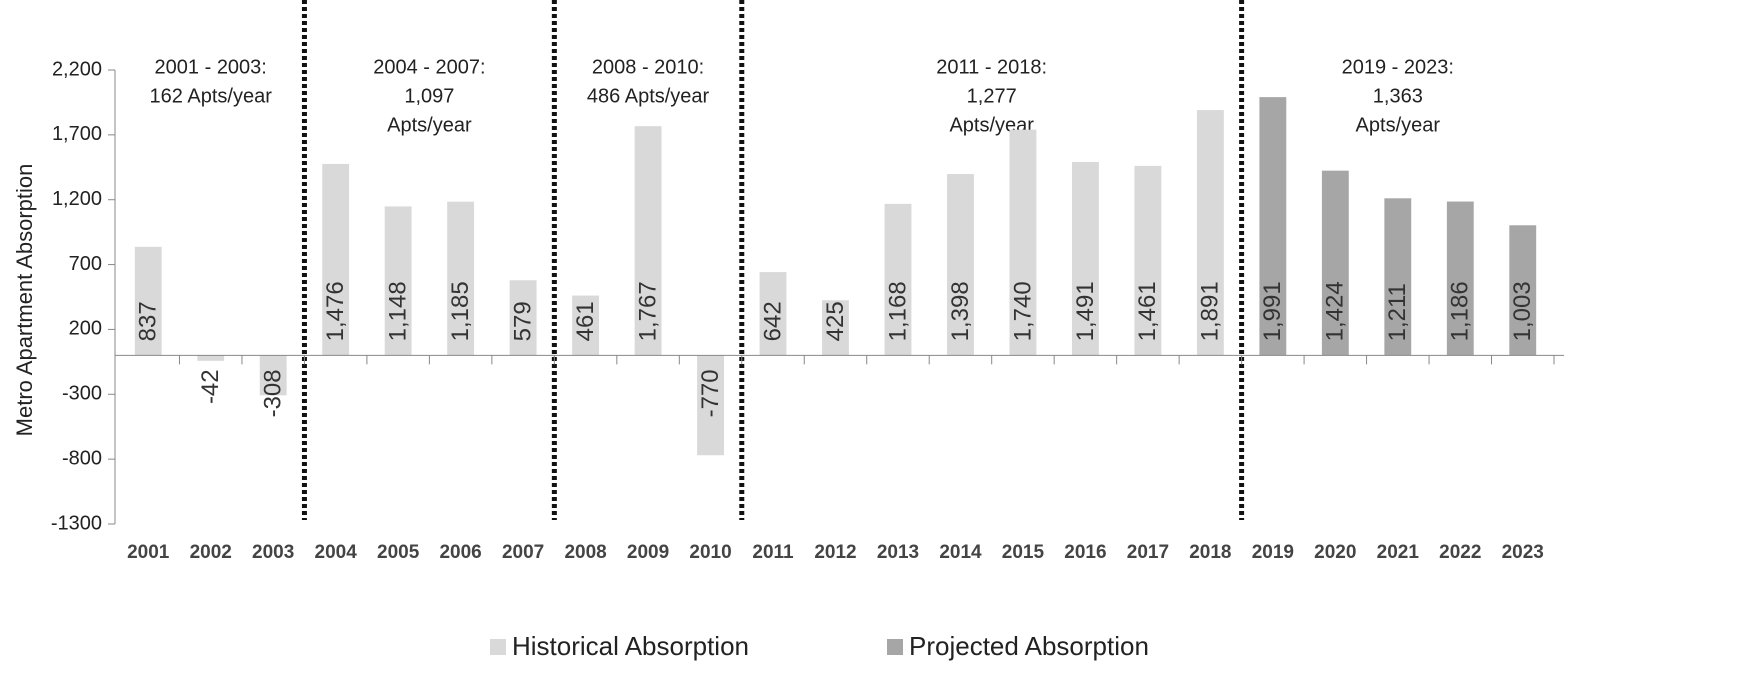 The height and width of the screenshot is (677, 1756). What do you see at coordinates (897, 311) in the screenshot?
I see `value-label: 1,168` at bounding box center [897, 311].